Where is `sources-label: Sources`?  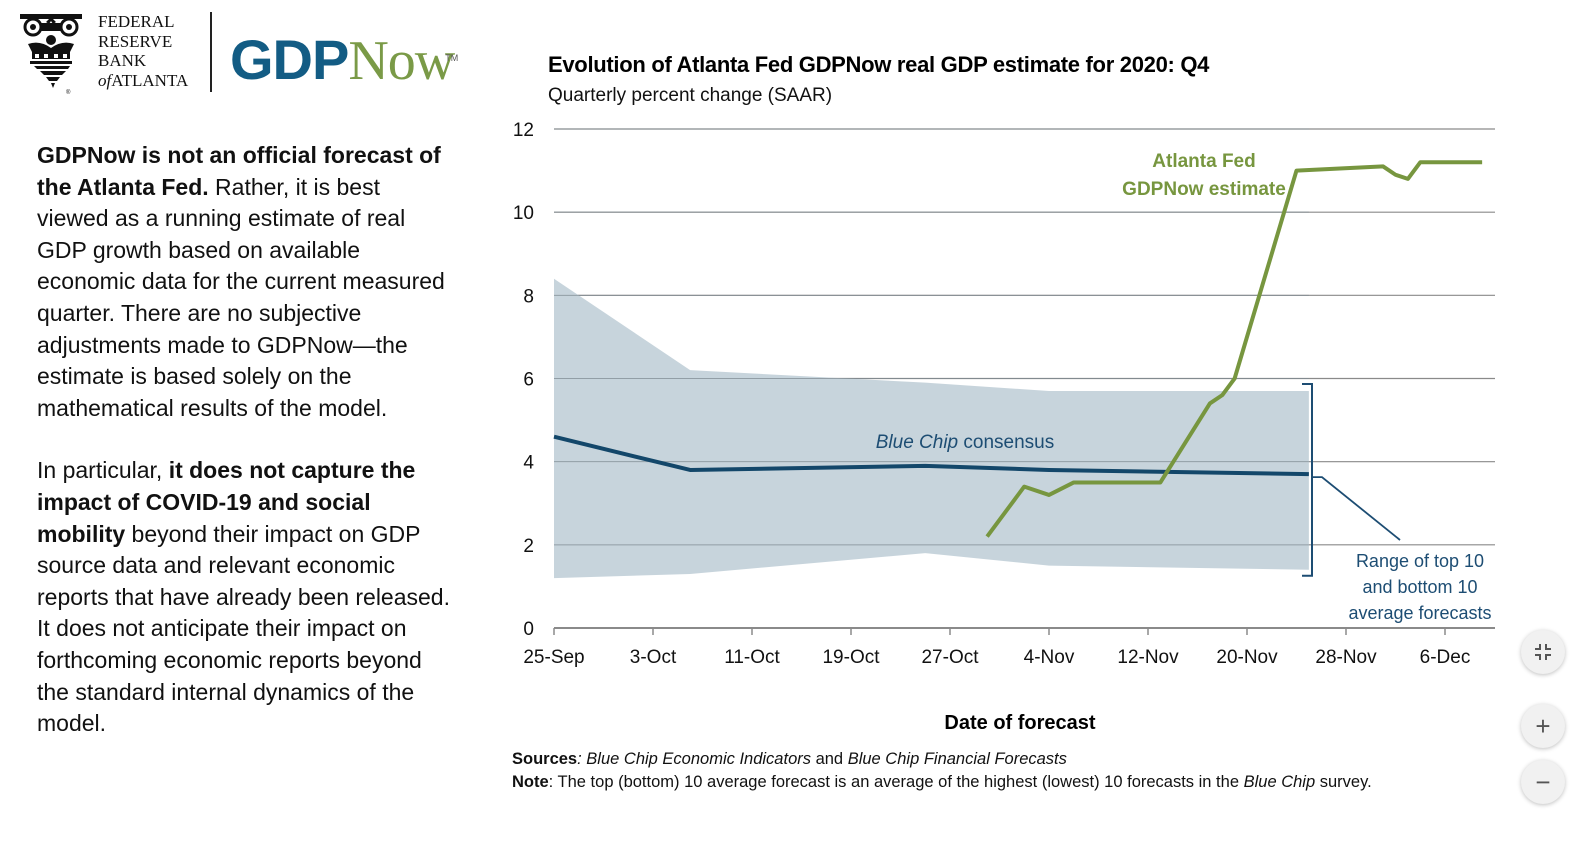
sources-label: Sources is located at coordinates (545, 759).